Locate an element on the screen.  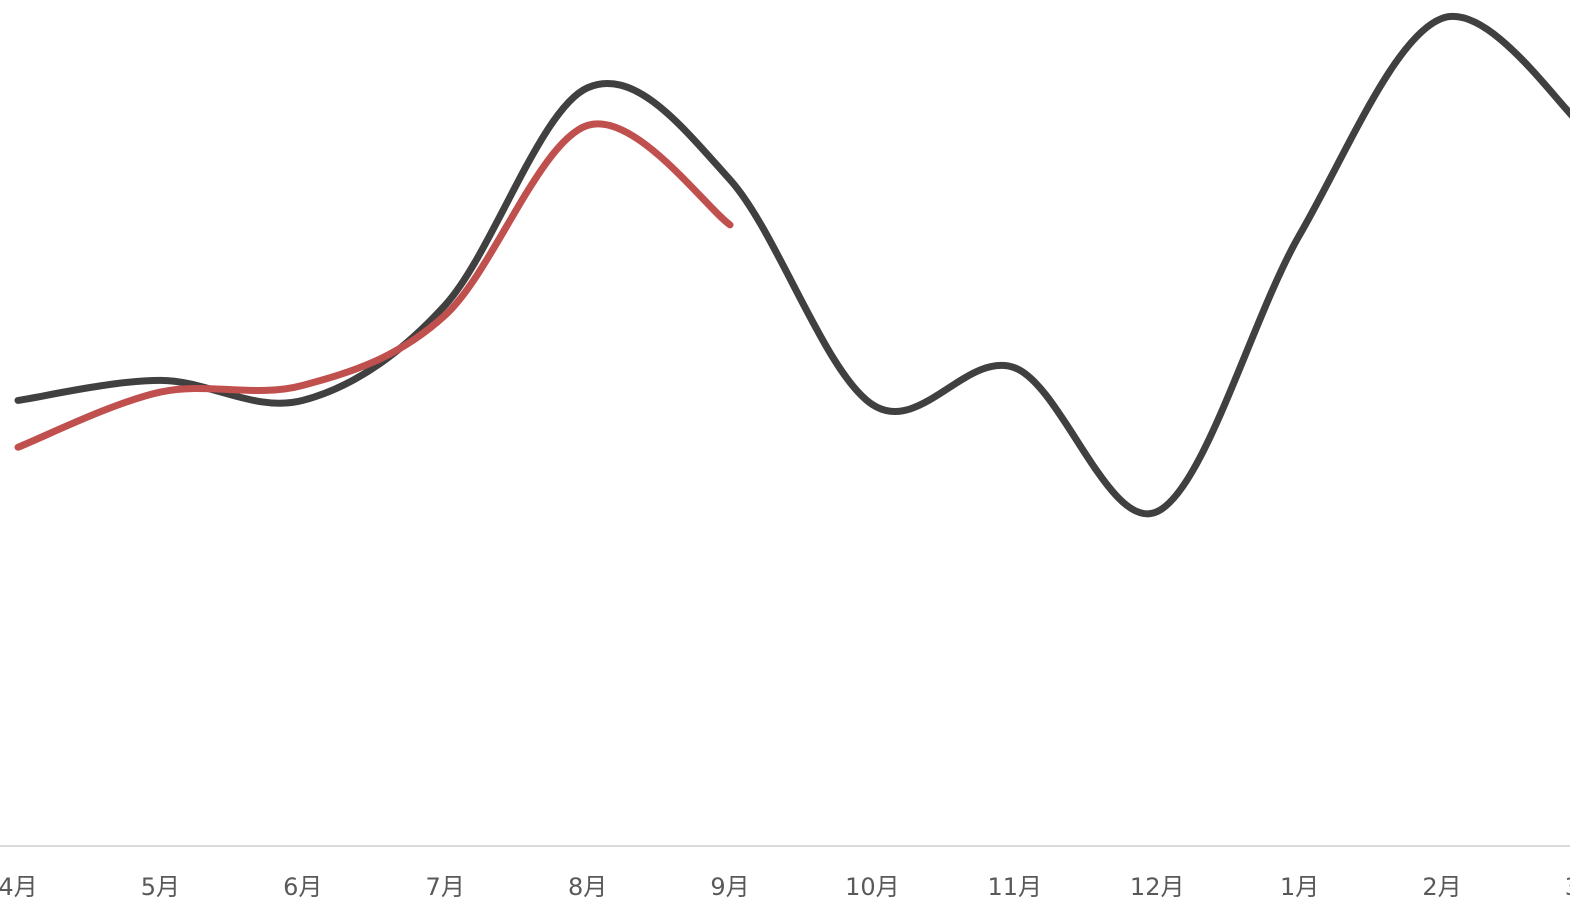
x-tick-label: 3月 is located at coordinates (1567, 887).